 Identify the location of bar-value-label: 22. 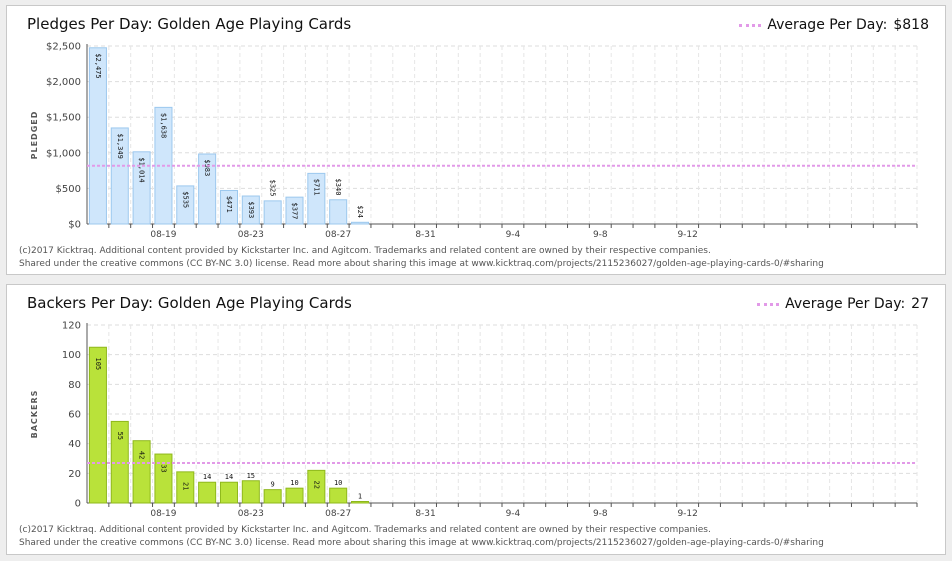
(316, 485).